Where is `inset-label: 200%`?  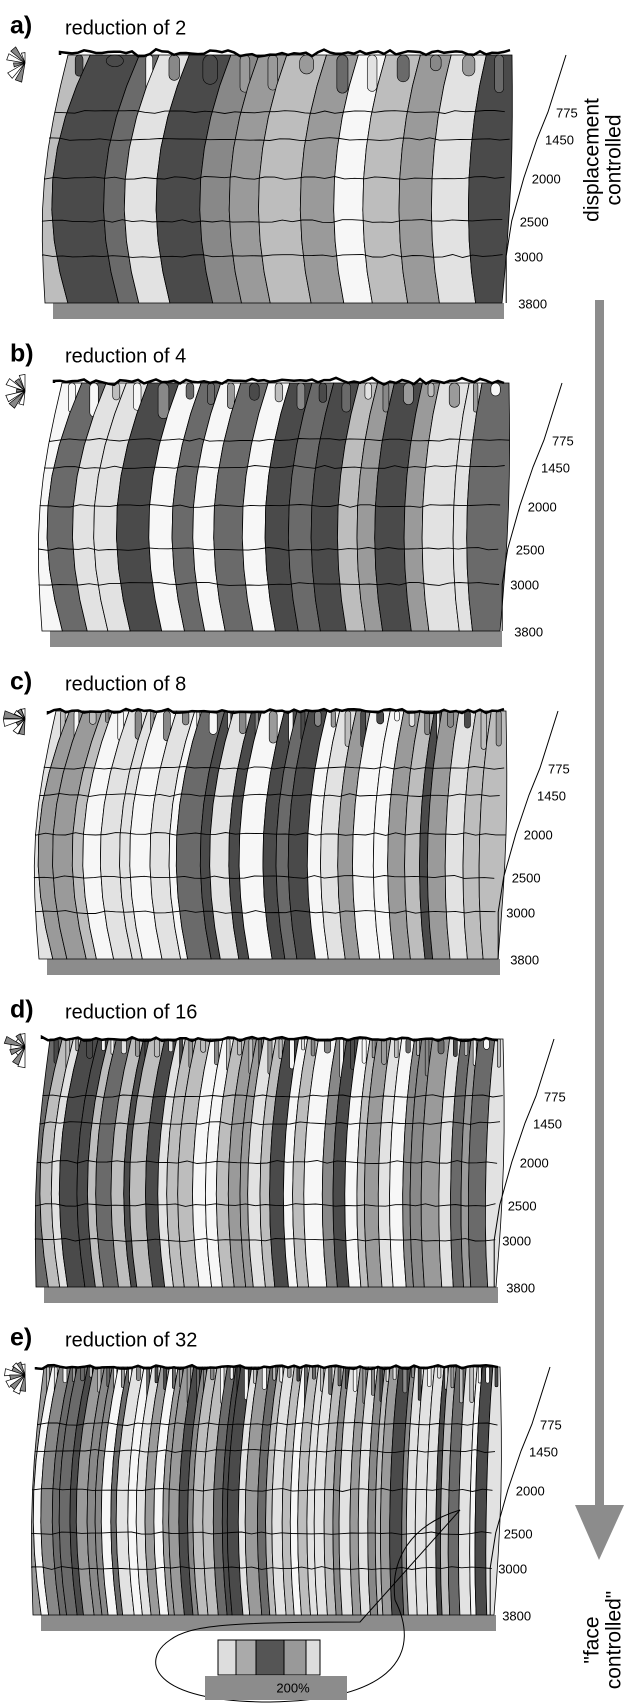
inset-label: 200% is located at coordinates (293, 1687).